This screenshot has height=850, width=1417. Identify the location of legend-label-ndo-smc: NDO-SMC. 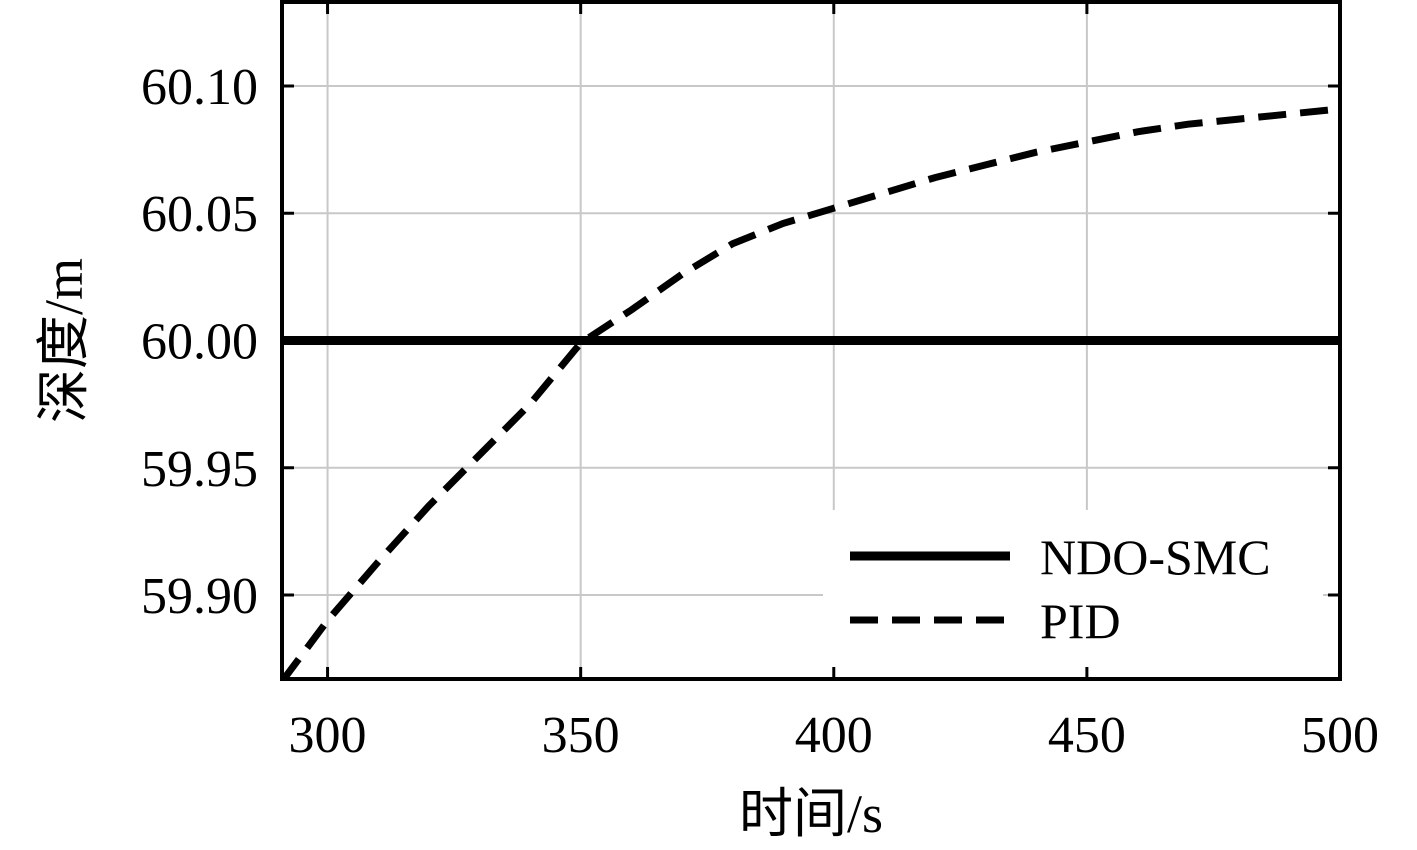
(1155, 557).